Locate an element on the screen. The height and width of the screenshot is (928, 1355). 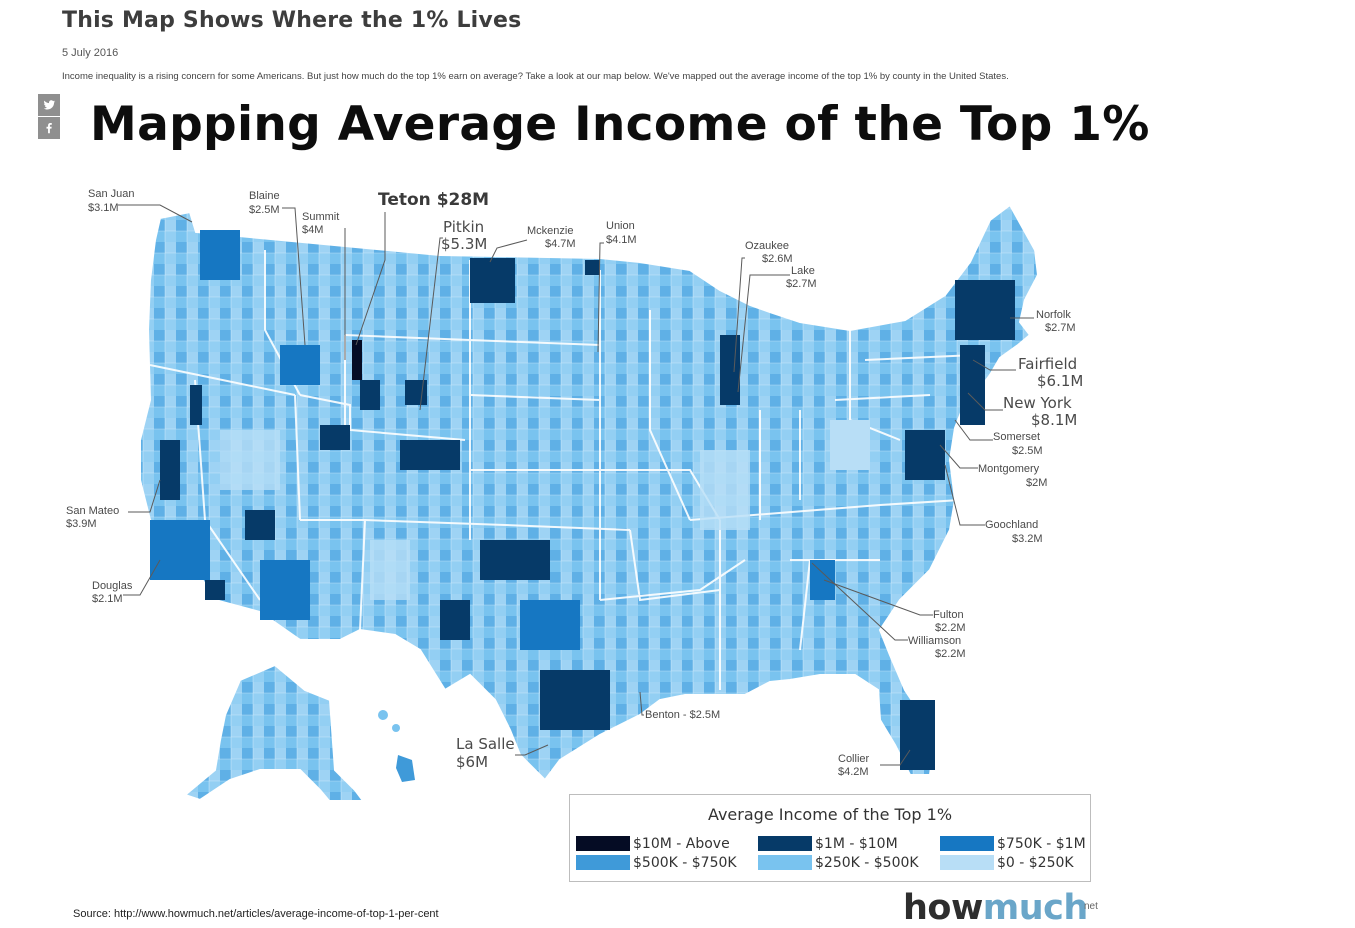
infographic-title: Mapping Average Income of the Top 1% is located at coordinates (620, 124).